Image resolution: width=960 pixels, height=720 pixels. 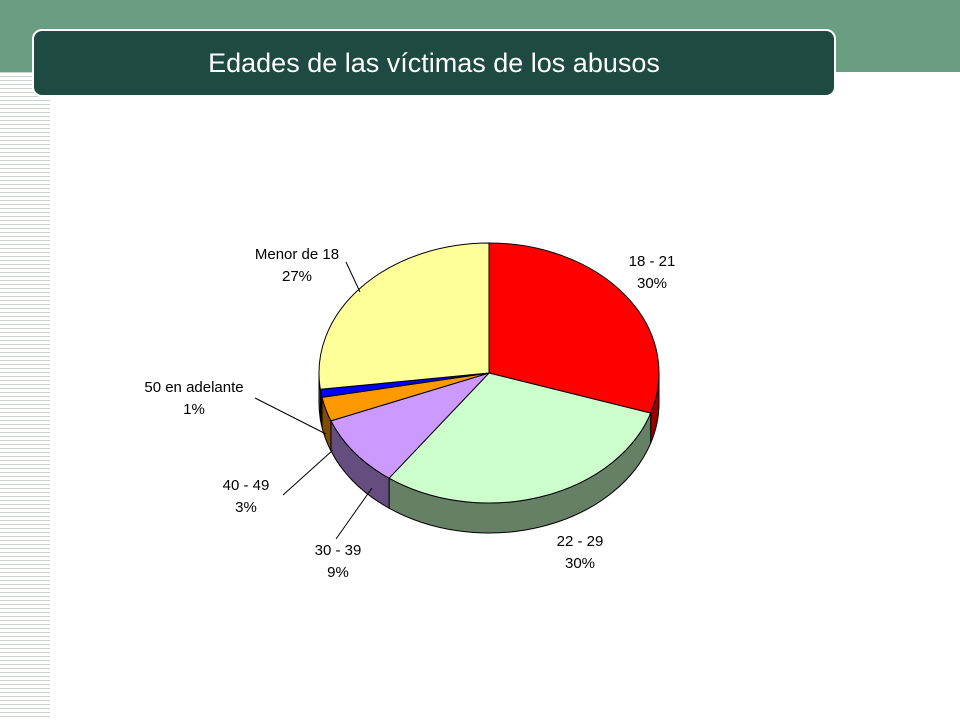 I want to click on slice-percent-22-29: 30%, so click(x=580, y=563).